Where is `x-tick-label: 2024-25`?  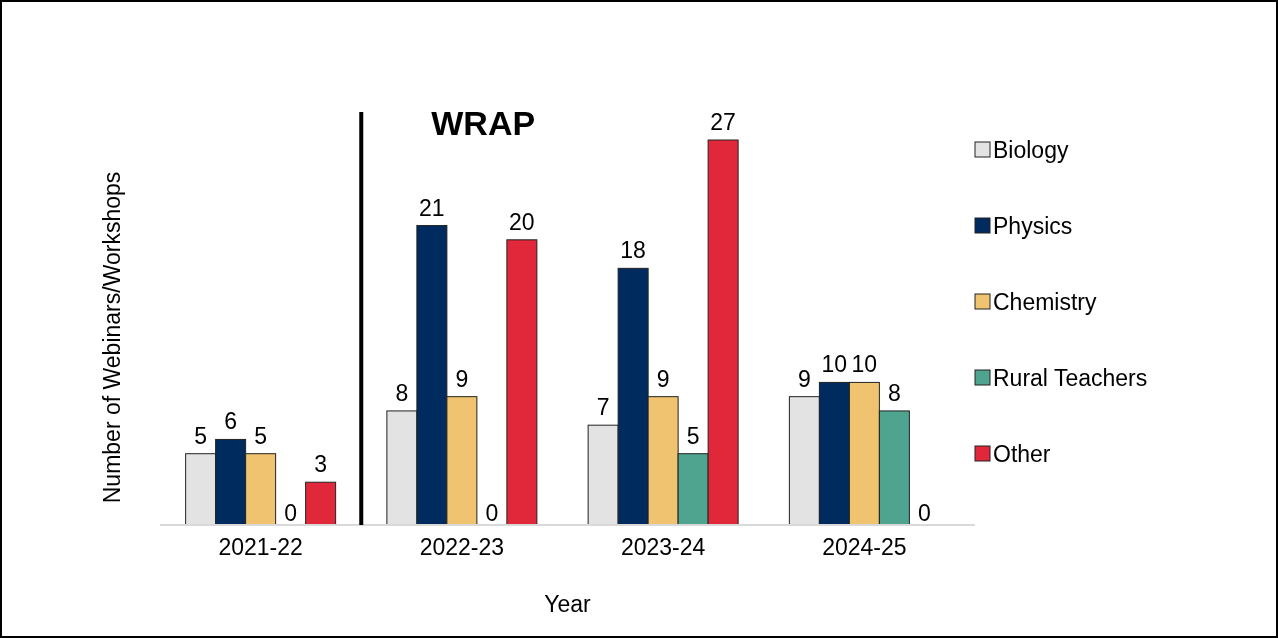
x-tick-label: 2024-25 is located at coordinates (864, 547).